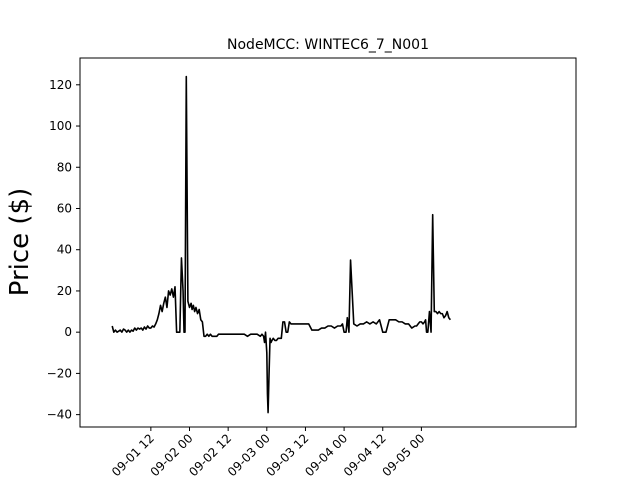 Image resolution: width=640 pixels, height=480 pixels. What do you see at coordinates (60, 85) in the screenshot?
I see `y-tick-label: 120` at bounding box center [60, 85].